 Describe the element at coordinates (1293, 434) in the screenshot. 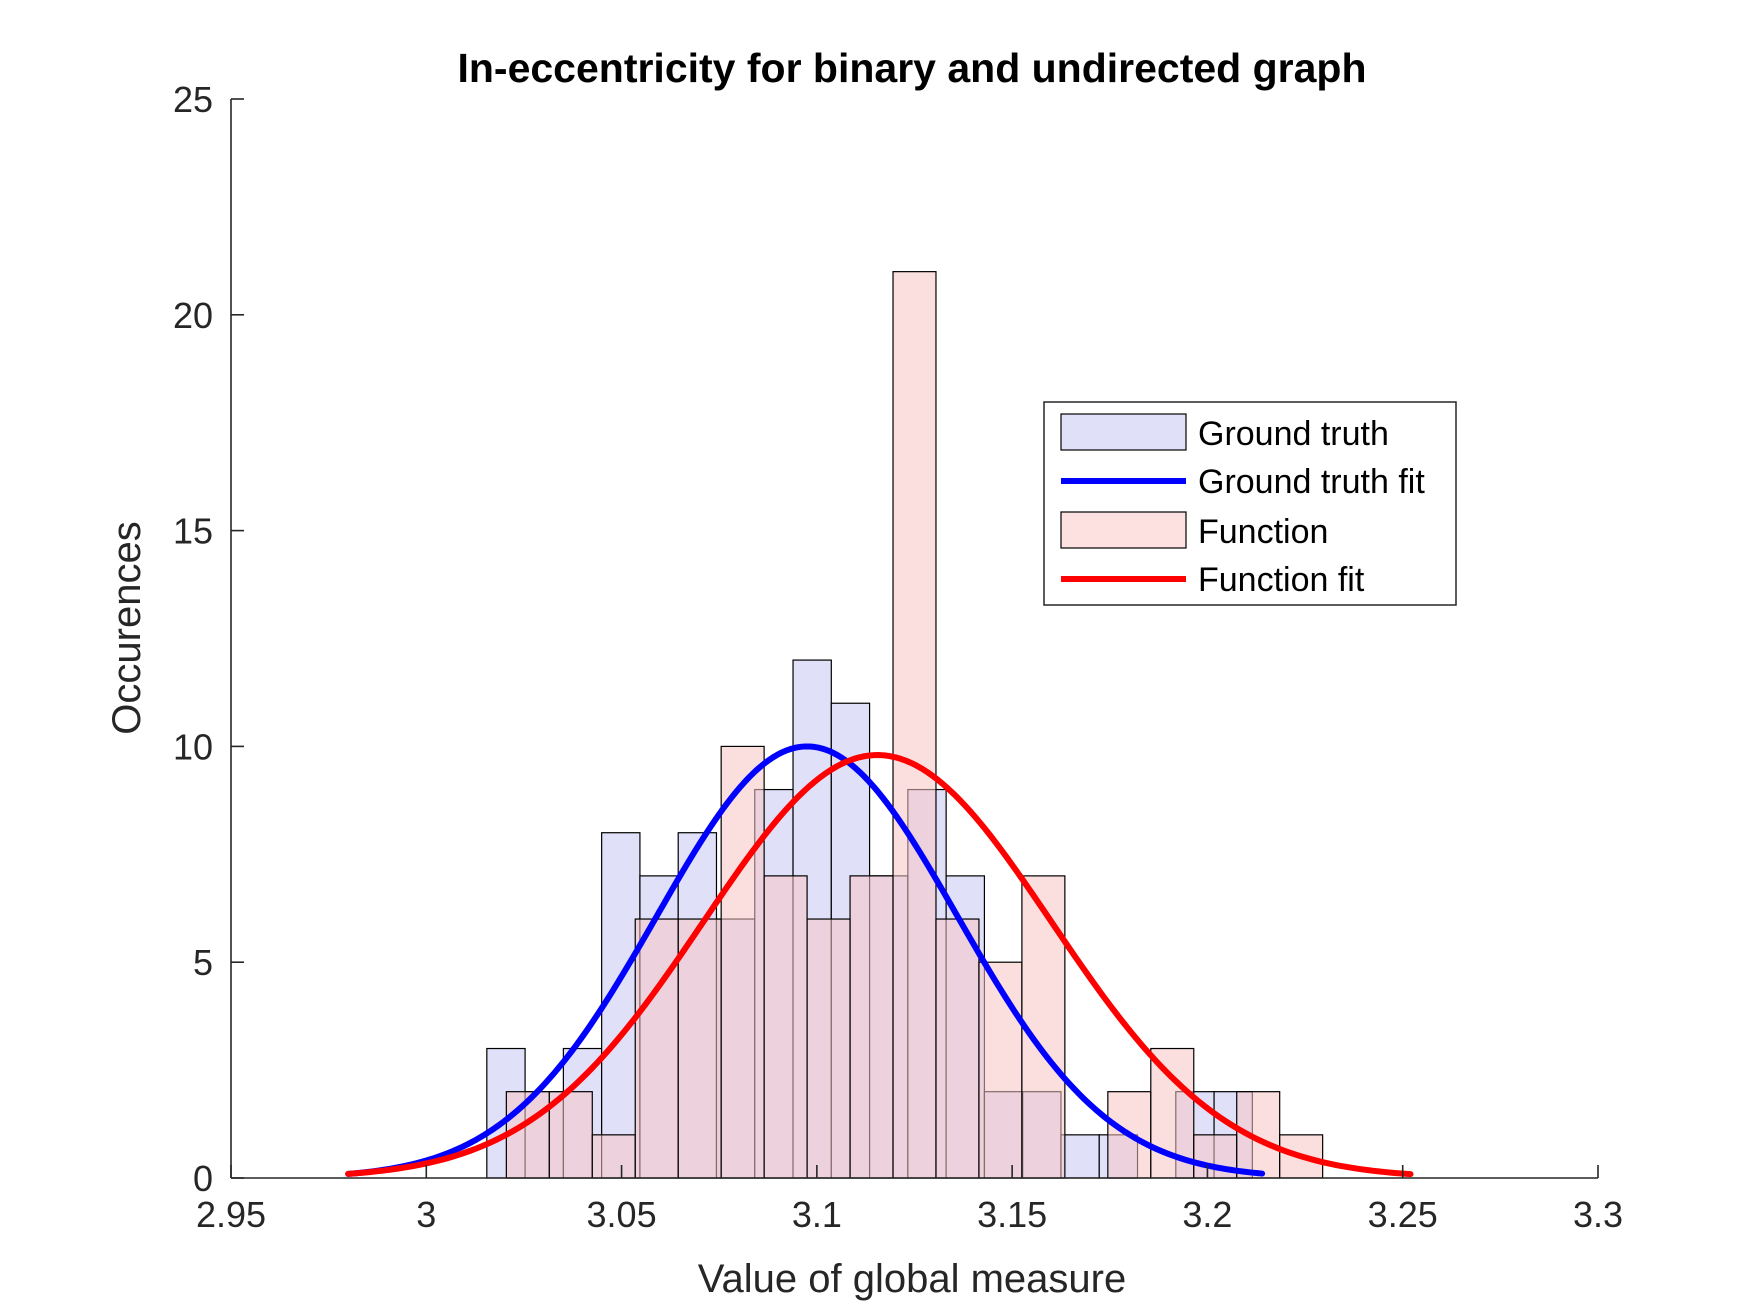

I see `legend-ground-truth-label: Ground truth` at that location.